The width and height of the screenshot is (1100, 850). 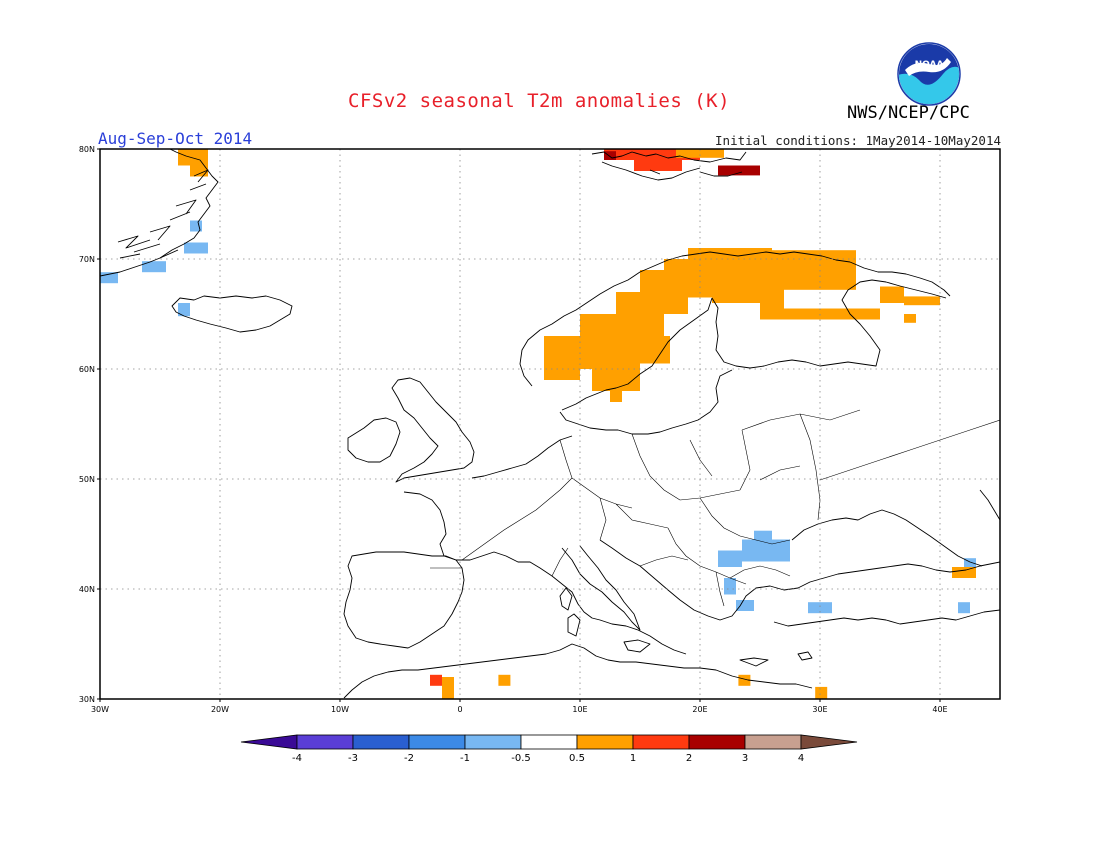 I want to click on colorbar-label: -2, so click(x=409, y=758).